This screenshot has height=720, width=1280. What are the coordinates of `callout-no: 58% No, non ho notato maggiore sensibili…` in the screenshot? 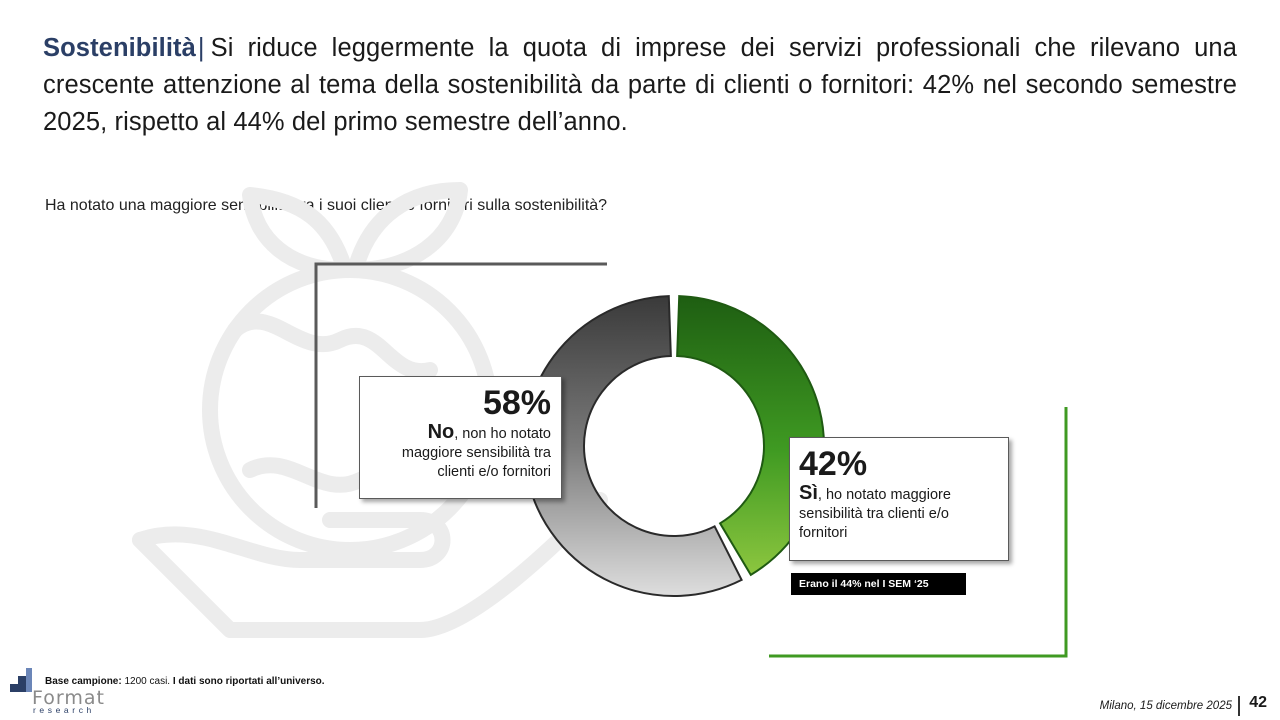 It's located at (460, 437).